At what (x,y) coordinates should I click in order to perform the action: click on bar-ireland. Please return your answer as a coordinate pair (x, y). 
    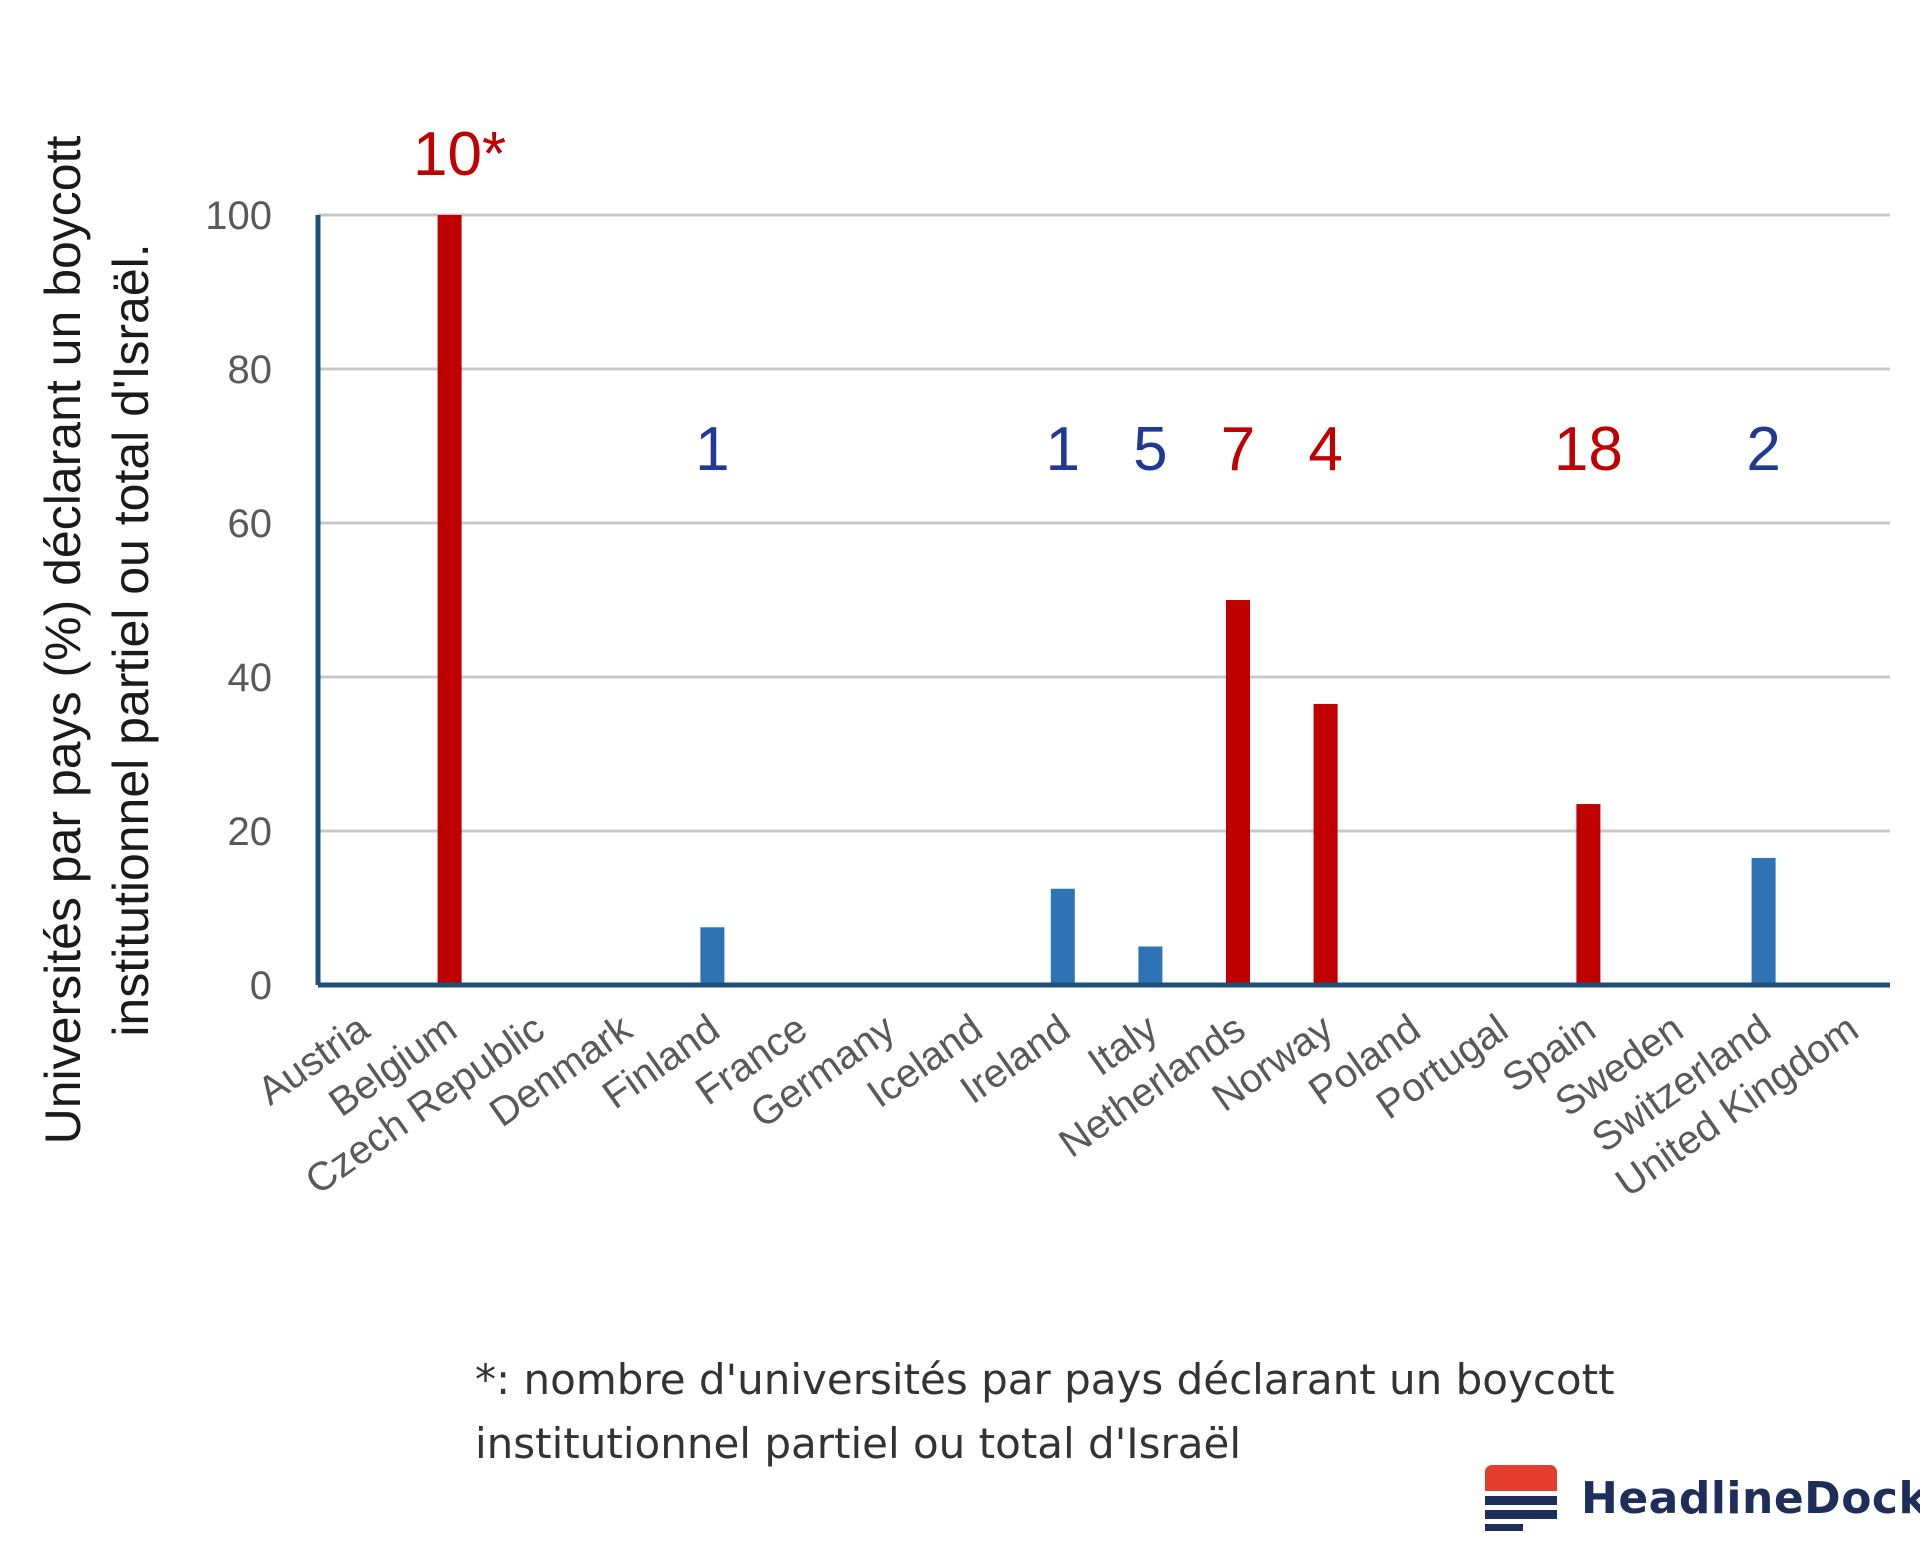
    Looking at the image, I should click on (1062, 936).